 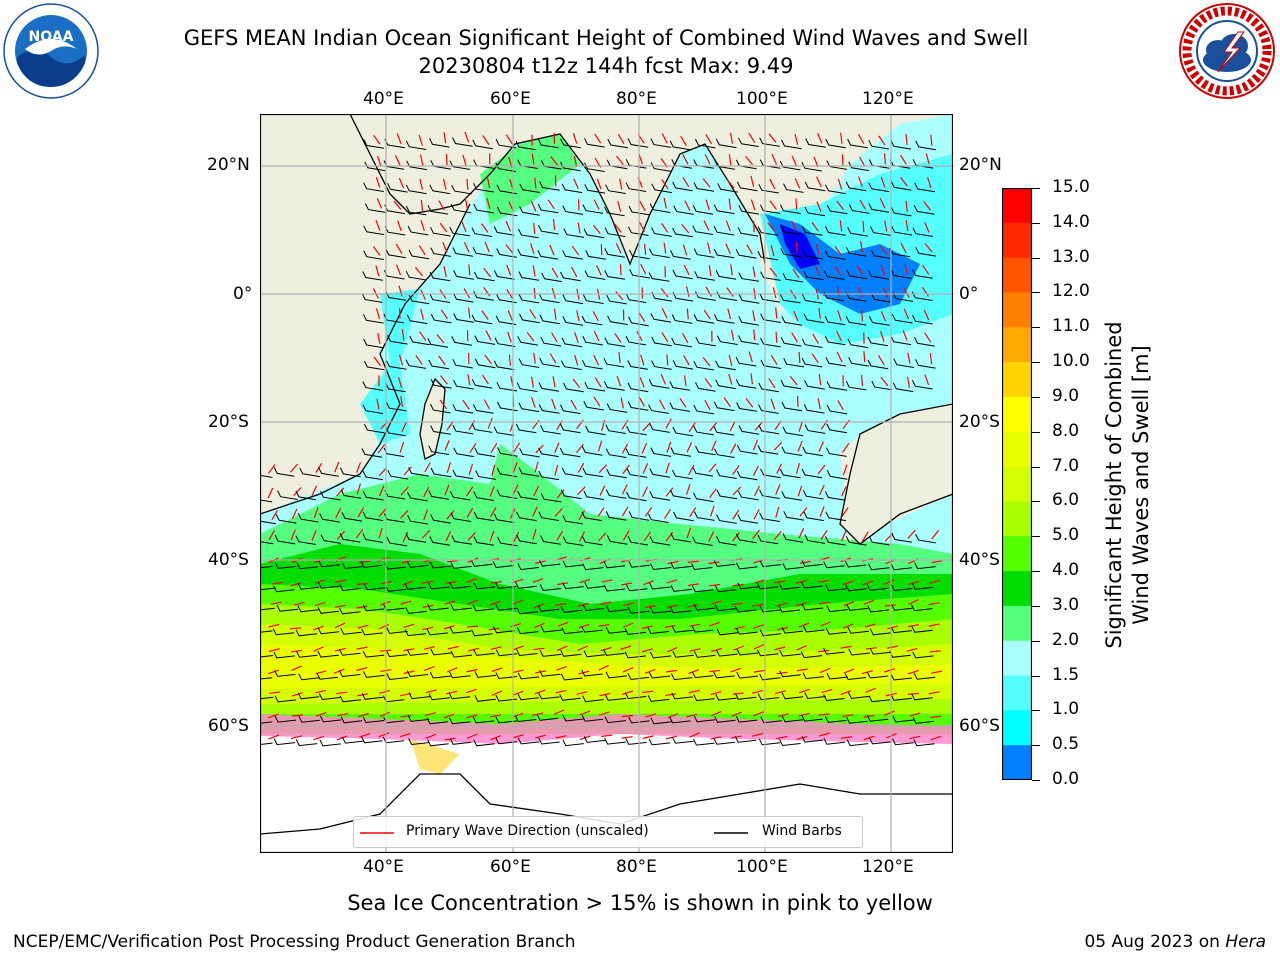 I want to click on right-lat-label: 60°S, so click(x=979, y=726).